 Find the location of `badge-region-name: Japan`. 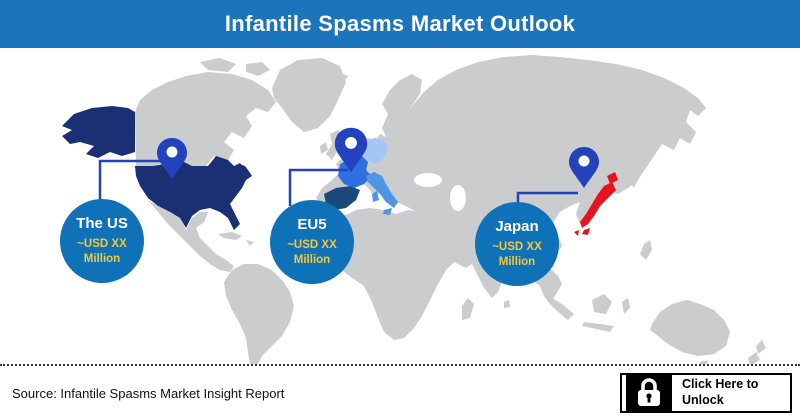

badge-region-name: Japan is located at coordinates (517, 227).